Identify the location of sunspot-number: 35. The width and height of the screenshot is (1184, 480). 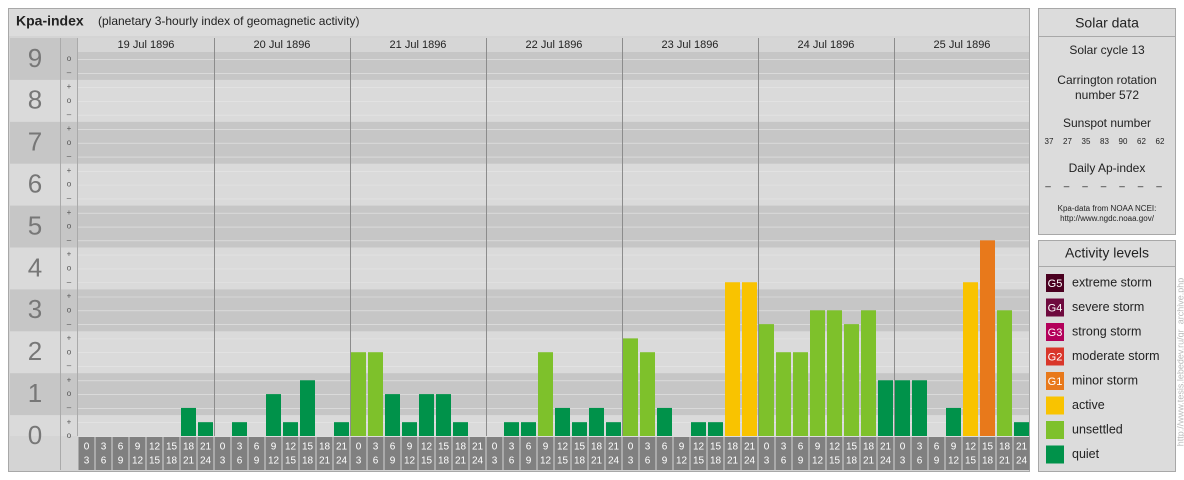
(1086, 141).